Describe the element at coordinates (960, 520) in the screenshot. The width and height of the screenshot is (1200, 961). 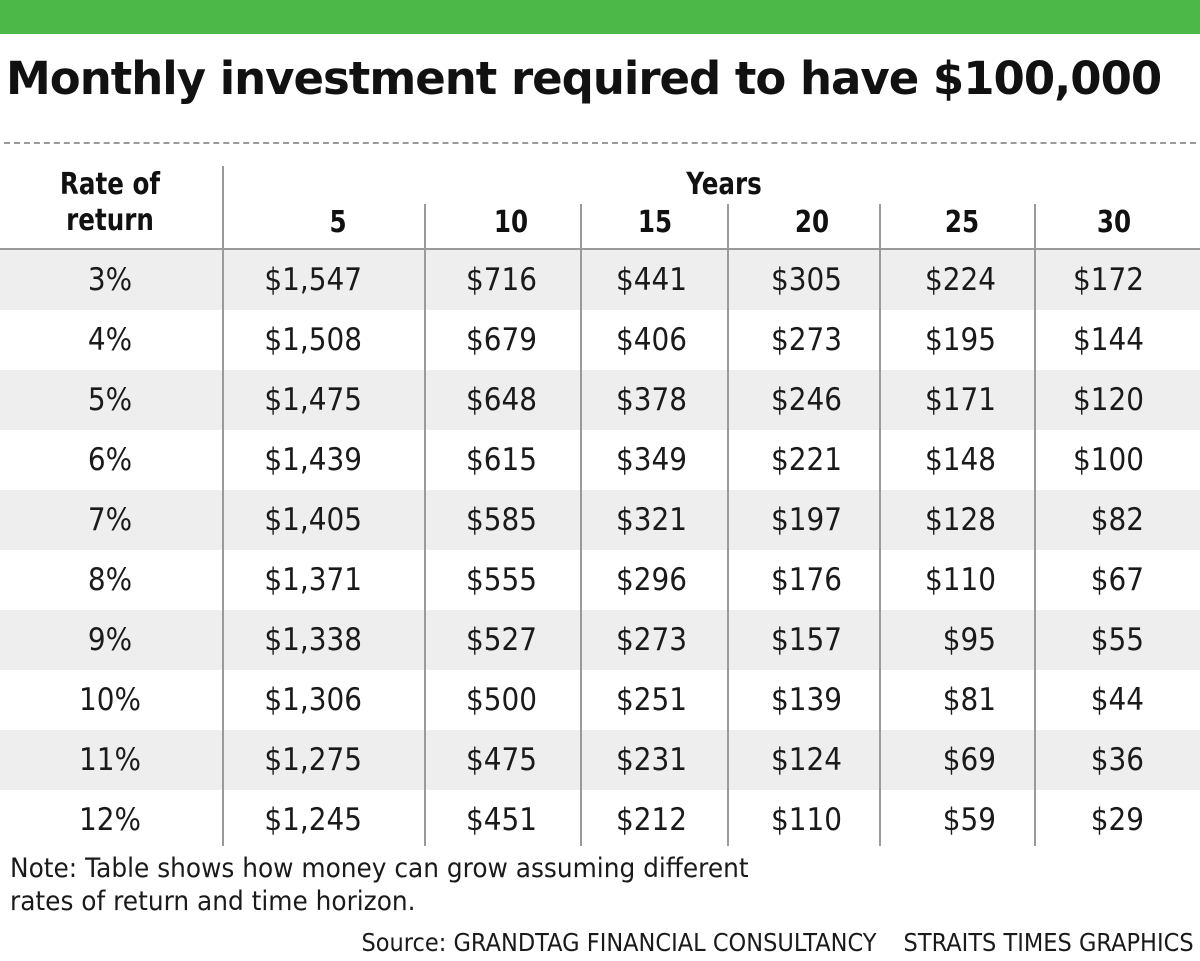
I see `value-cell: $128` at that location.